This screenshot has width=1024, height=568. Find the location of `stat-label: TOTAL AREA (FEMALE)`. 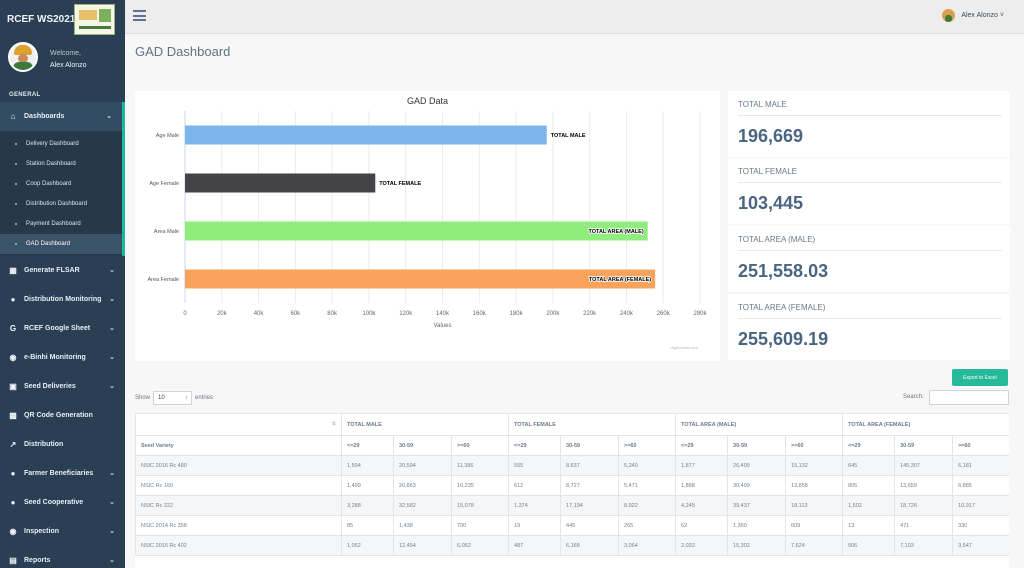

stat-label: TOTAL AREA (FEMALE) is located at coordinates (782, 307).